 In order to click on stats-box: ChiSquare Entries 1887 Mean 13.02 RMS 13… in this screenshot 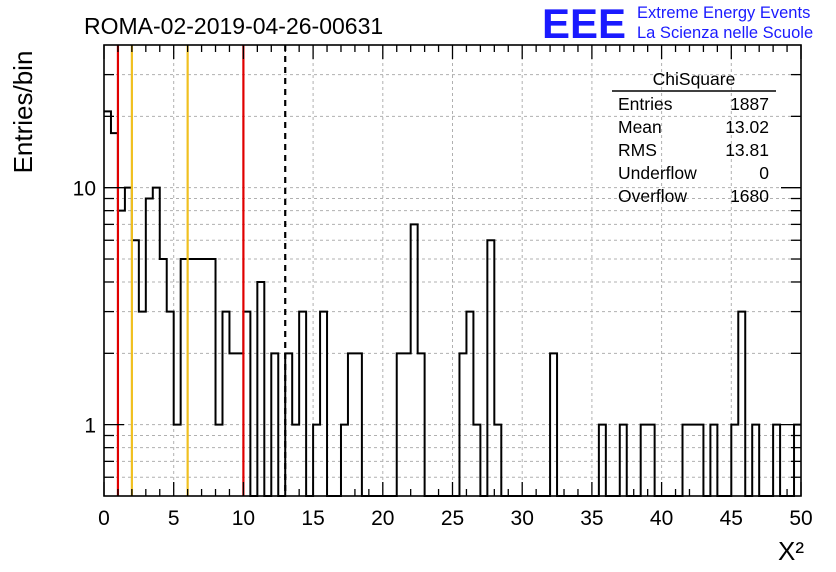, I will do `click(694, 137)`.